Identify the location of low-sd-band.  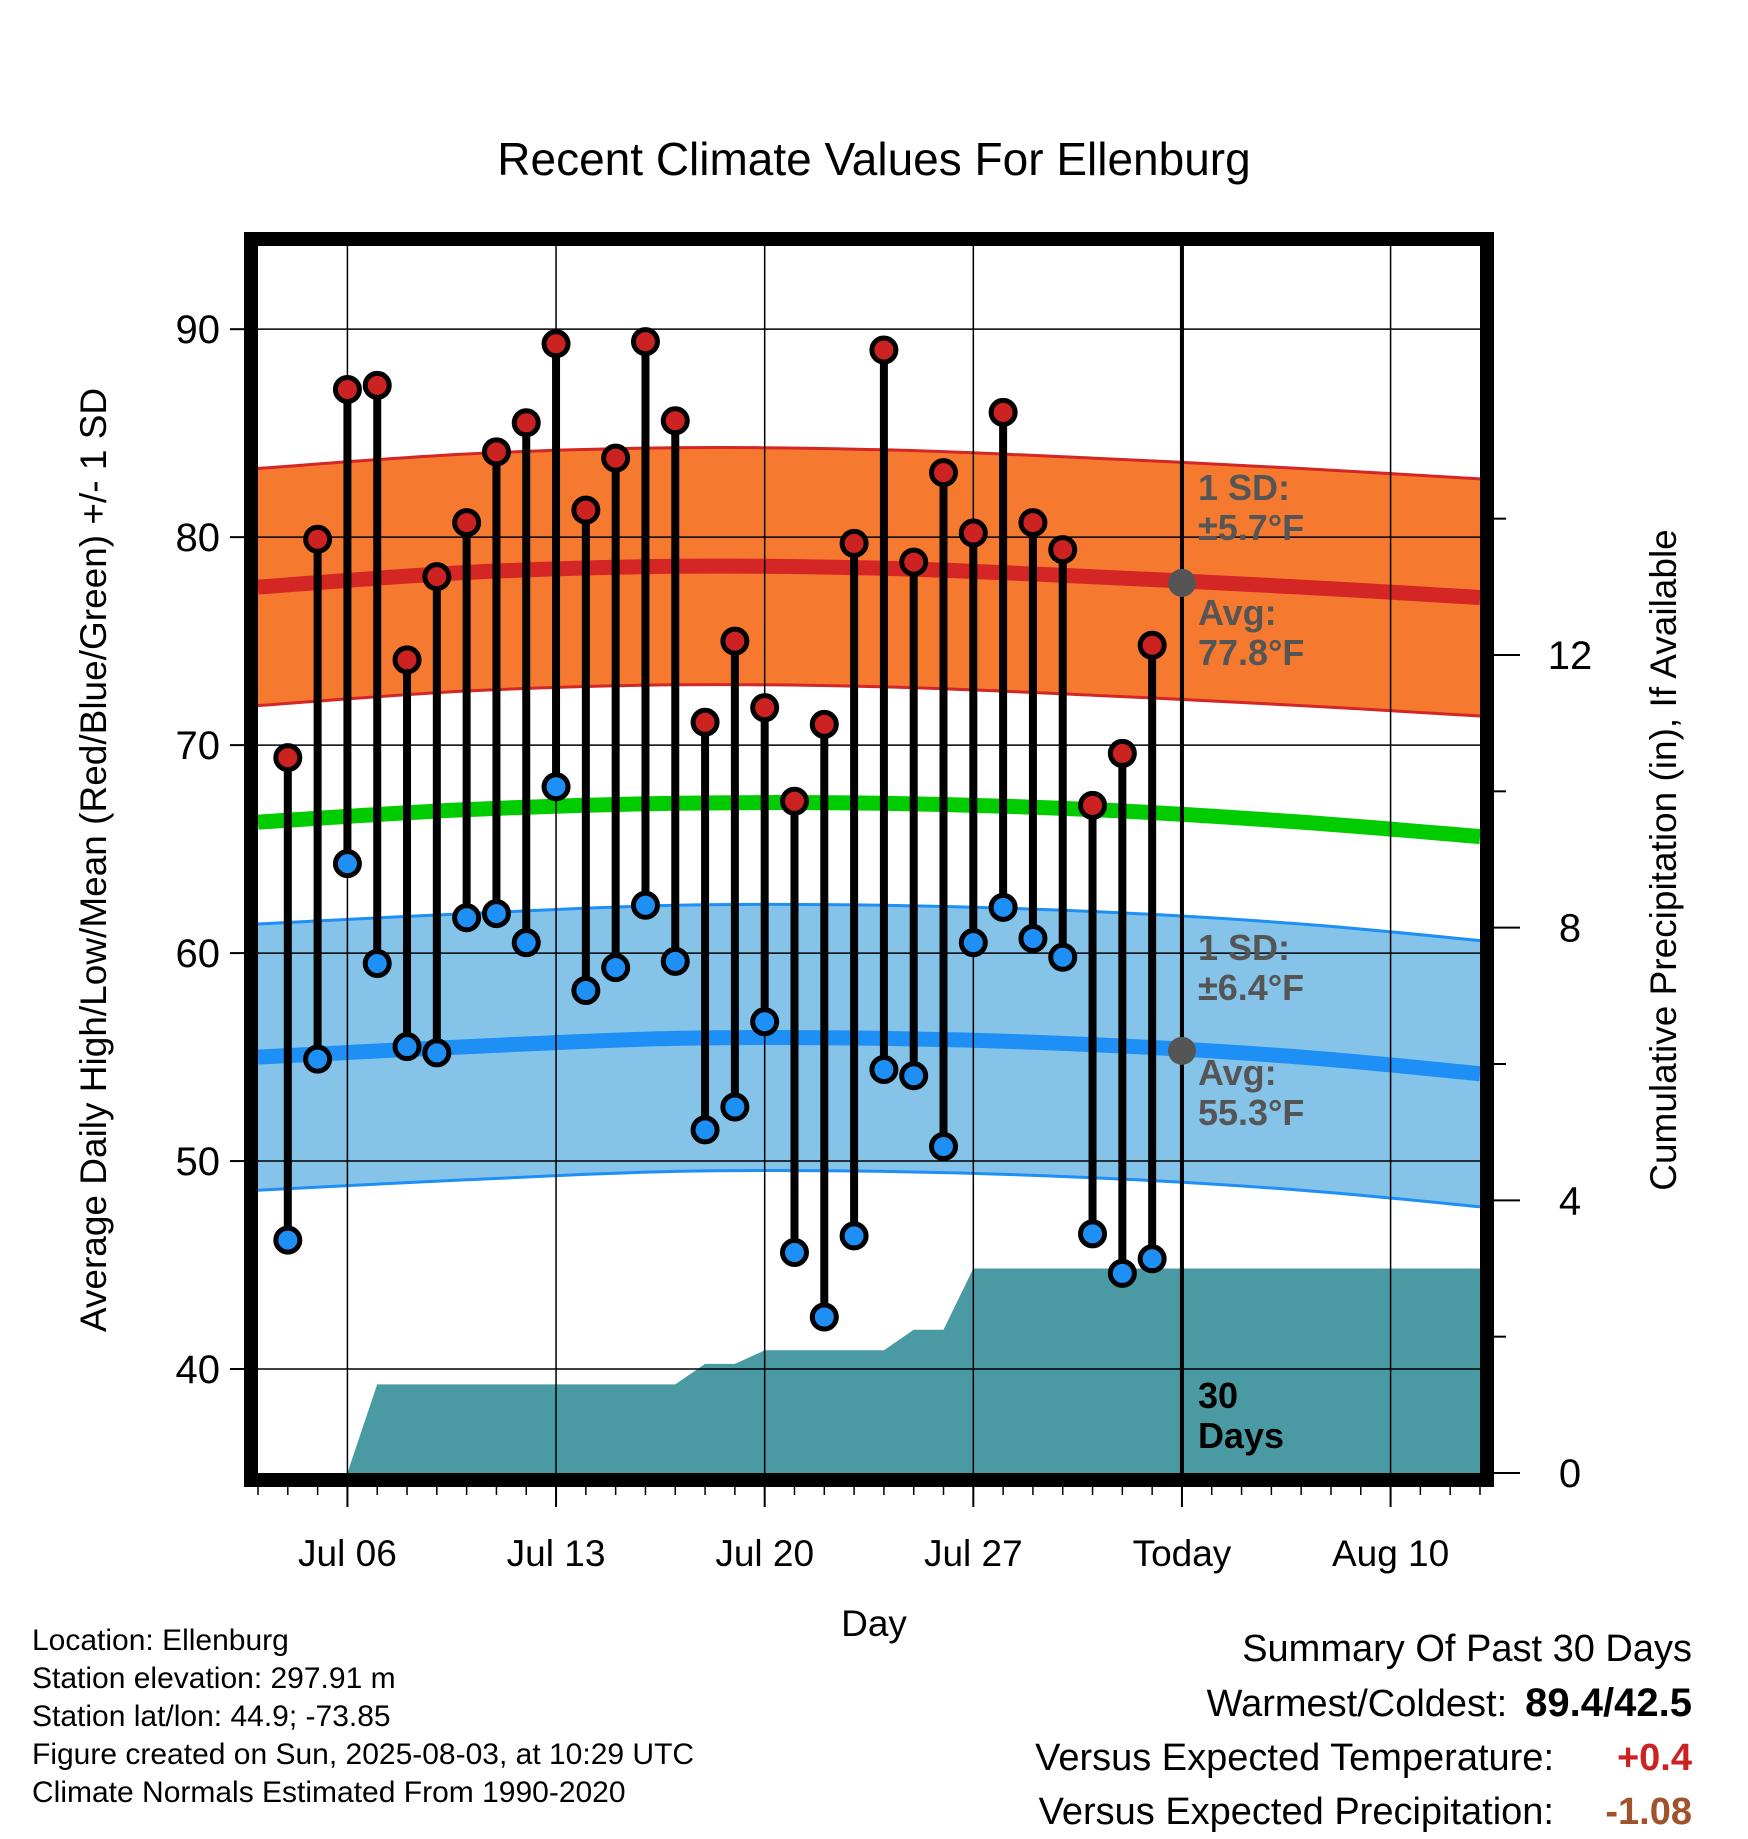
(869, 1055).